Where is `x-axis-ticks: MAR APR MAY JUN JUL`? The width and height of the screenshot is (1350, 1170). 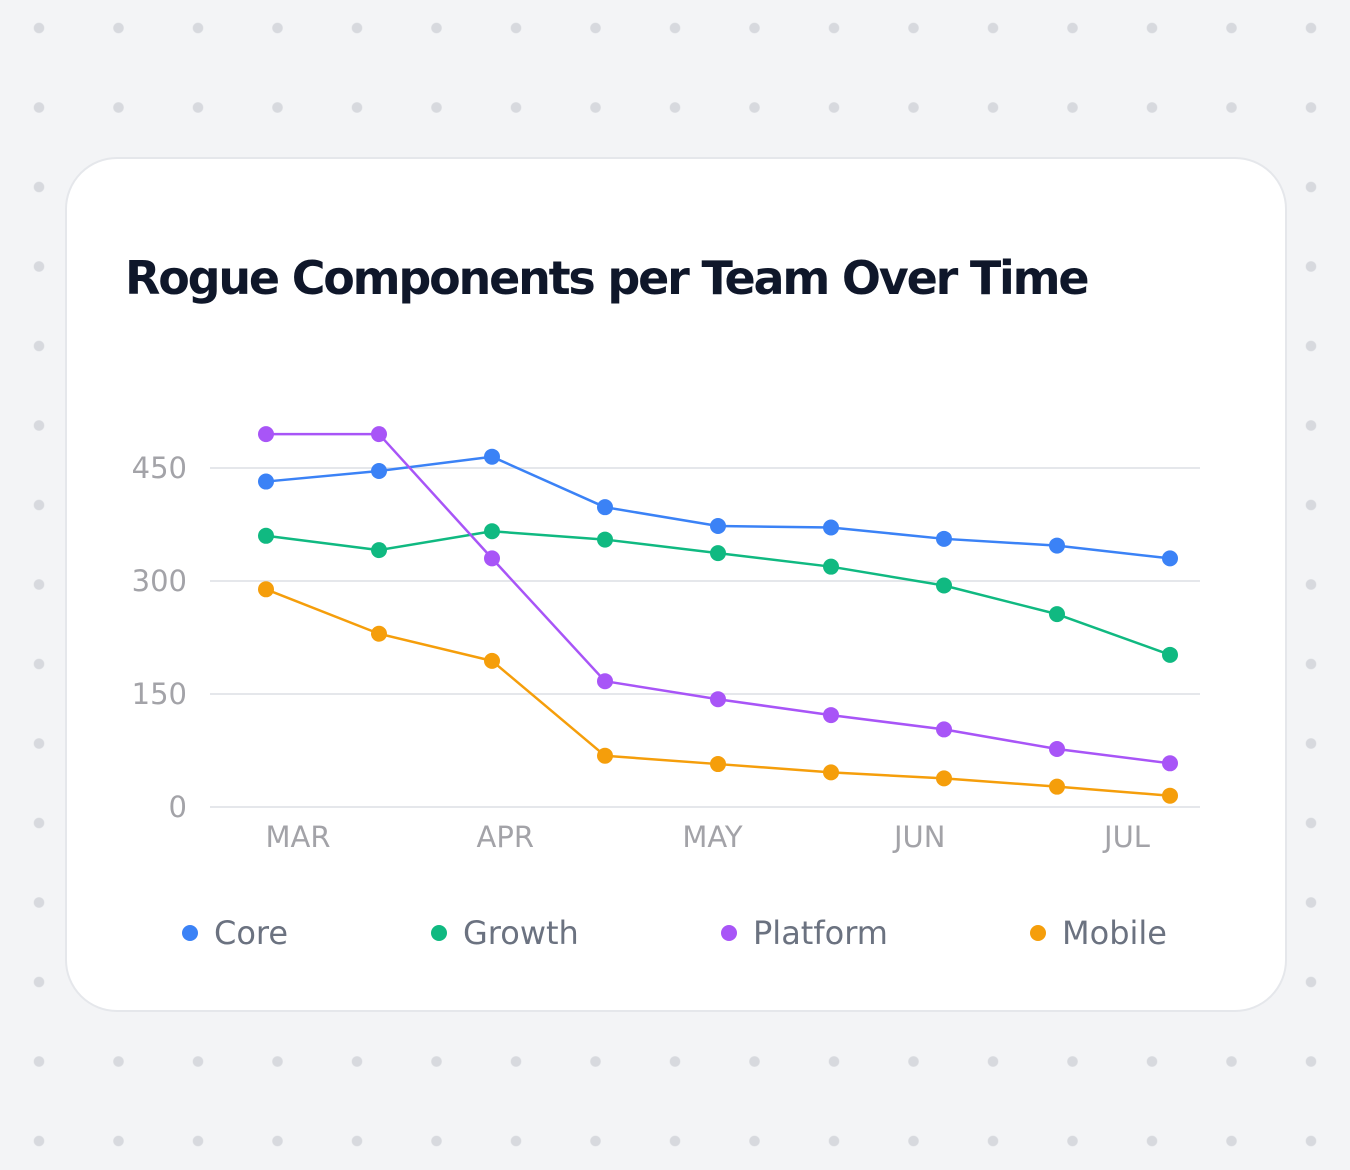 x-axis-ticks: MAR APR MAY JUN JUL is located at coordinates (707, 837).